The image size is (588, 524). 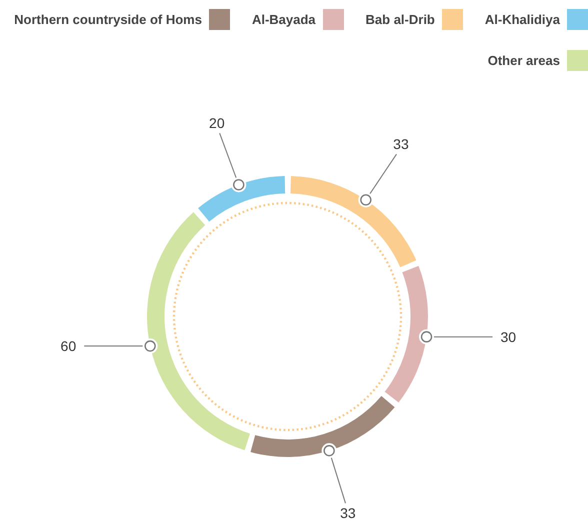 What do you see at coordinates (400, 19) in the screenshot?
I see `legend-label: Bab al-Drib` at bounding box center [400, 19].